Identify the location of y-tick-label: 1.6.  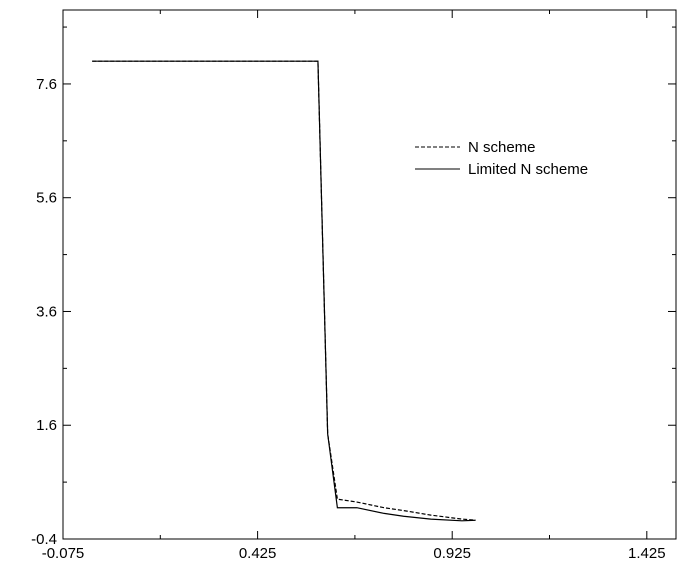
(46, 425).